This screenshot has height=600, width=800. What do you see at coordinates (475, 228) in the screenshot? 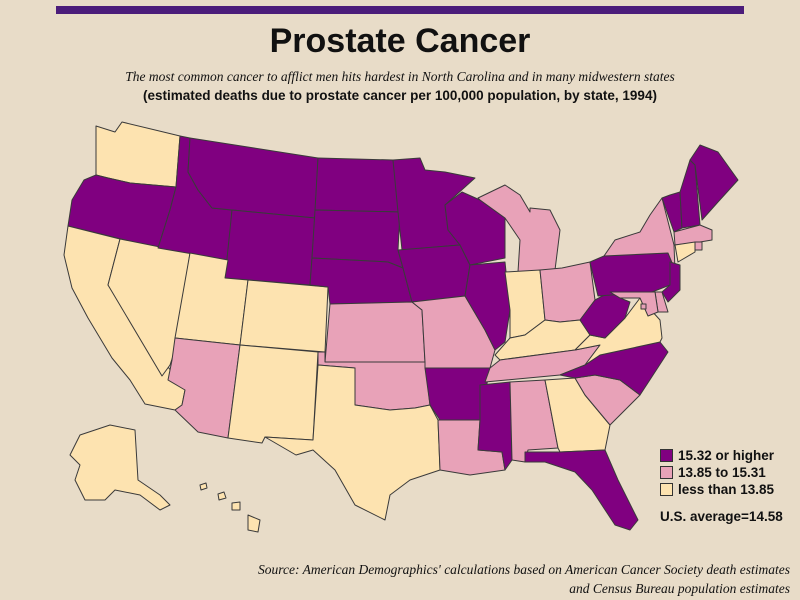
I see `state-WI` at bounding box center [475, 228].